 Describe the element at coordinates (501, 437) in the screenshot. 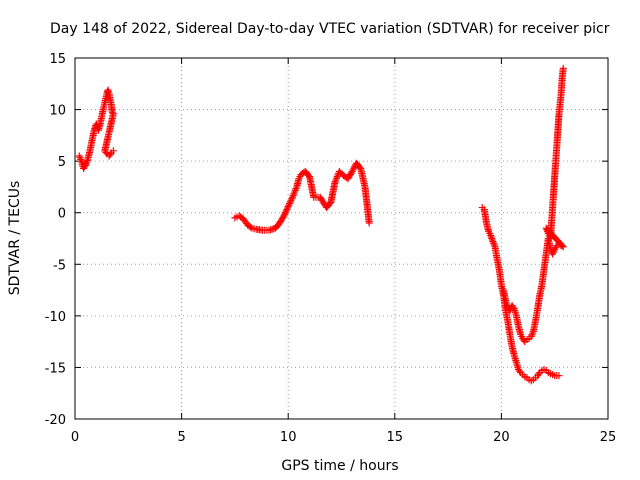

I see `x-tick-label: 20` at that location.